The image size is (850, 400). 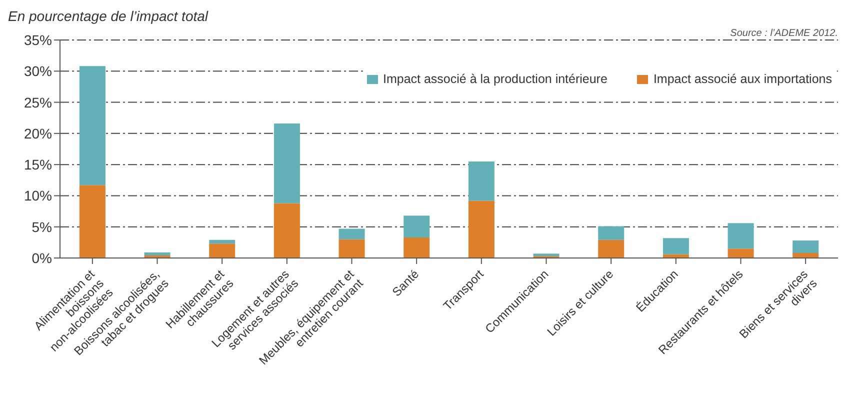 I want to click on legend-label: Impact associé à la production intérieure, so click(x=495, y=79).